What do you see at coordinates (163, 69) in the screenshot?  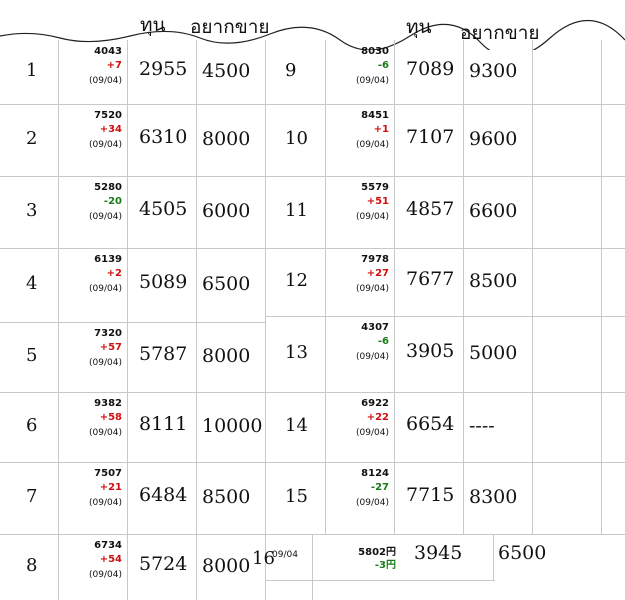 I see `cost: 2955` at bounding box center [163, 69].